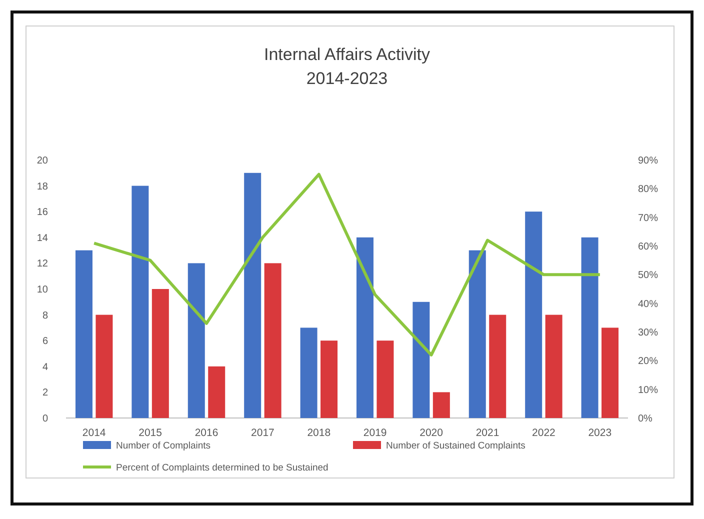 Image resolution: width=704 pixels, height=519 pixels. What do you see at coordinates (648, 390) in the screenshot?
I see `y2-tick-label: 10%` at bounding box center [648, 390].